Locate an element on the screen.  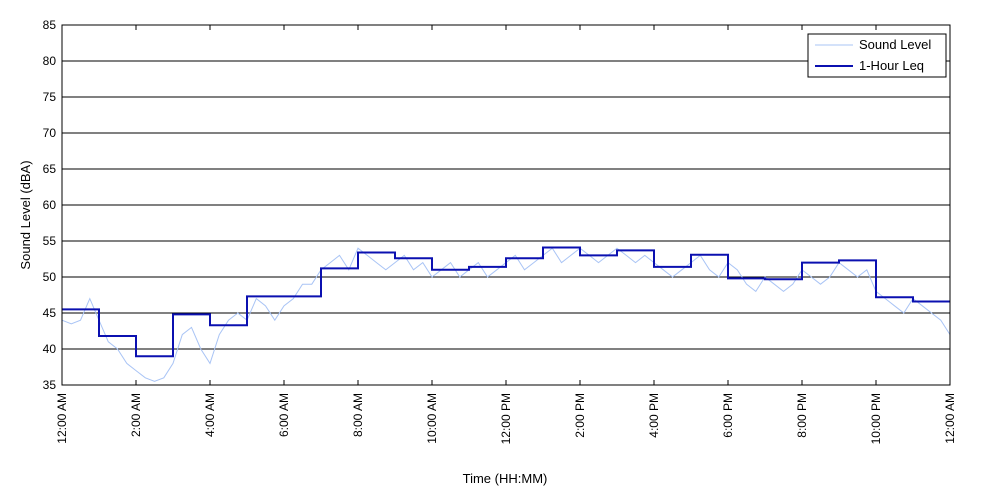
x-tick-label-20: 8:00 PM is located at coordinates (802, 415).